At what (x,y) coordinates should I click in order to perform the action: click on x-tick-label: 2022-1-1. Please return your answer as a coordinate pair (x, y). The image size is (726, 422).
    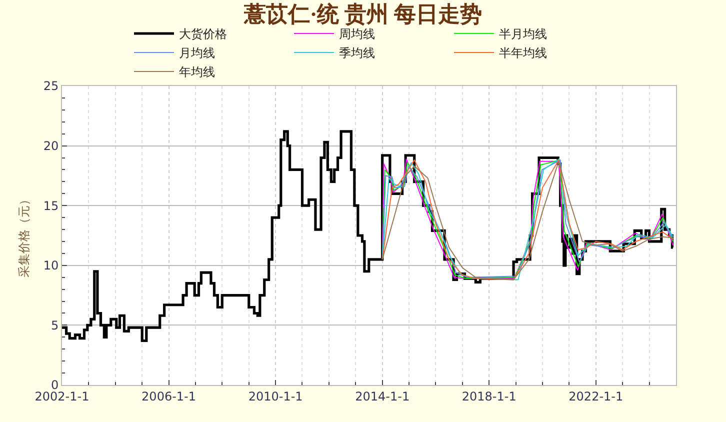
    Looking at the image, I should click on (596, 396).